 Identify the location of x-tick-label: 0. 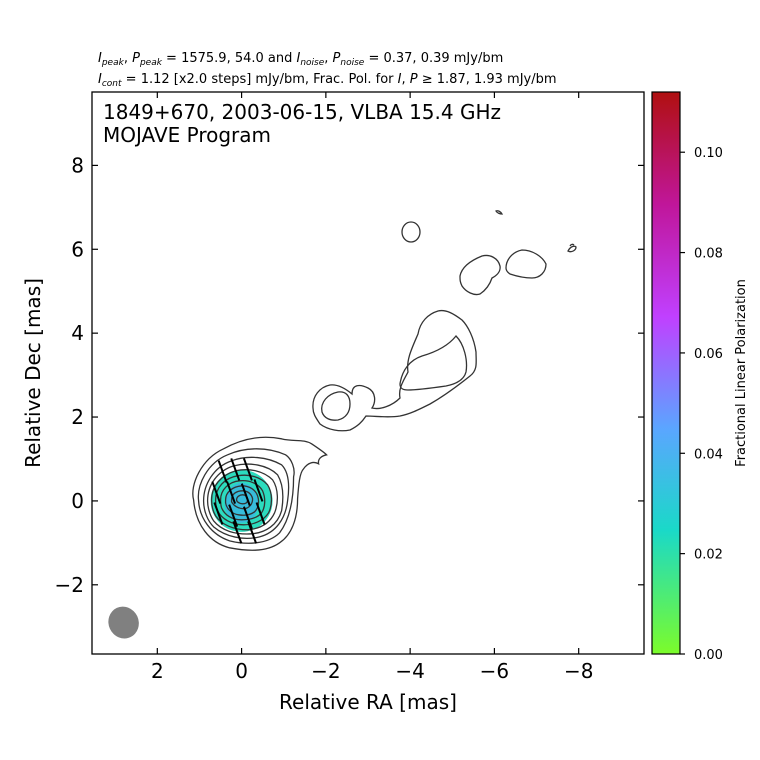
(241, 671).